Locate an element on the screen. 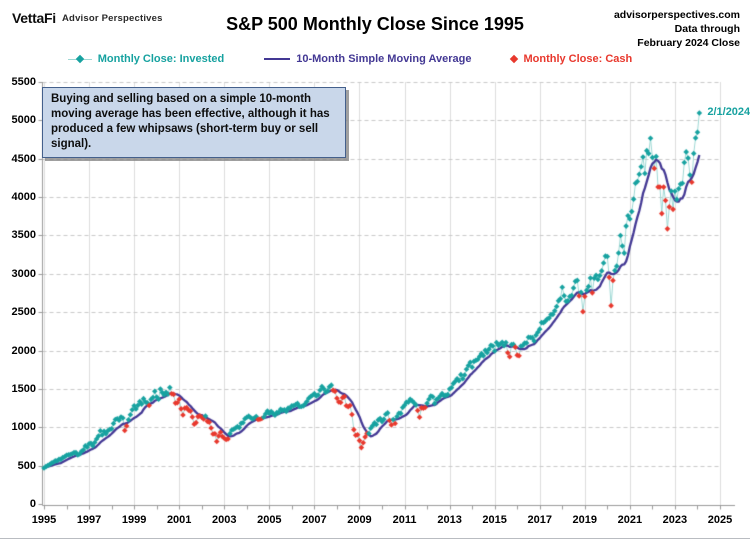  x-tick-label: 2003 is located at coordinates (224, 520).